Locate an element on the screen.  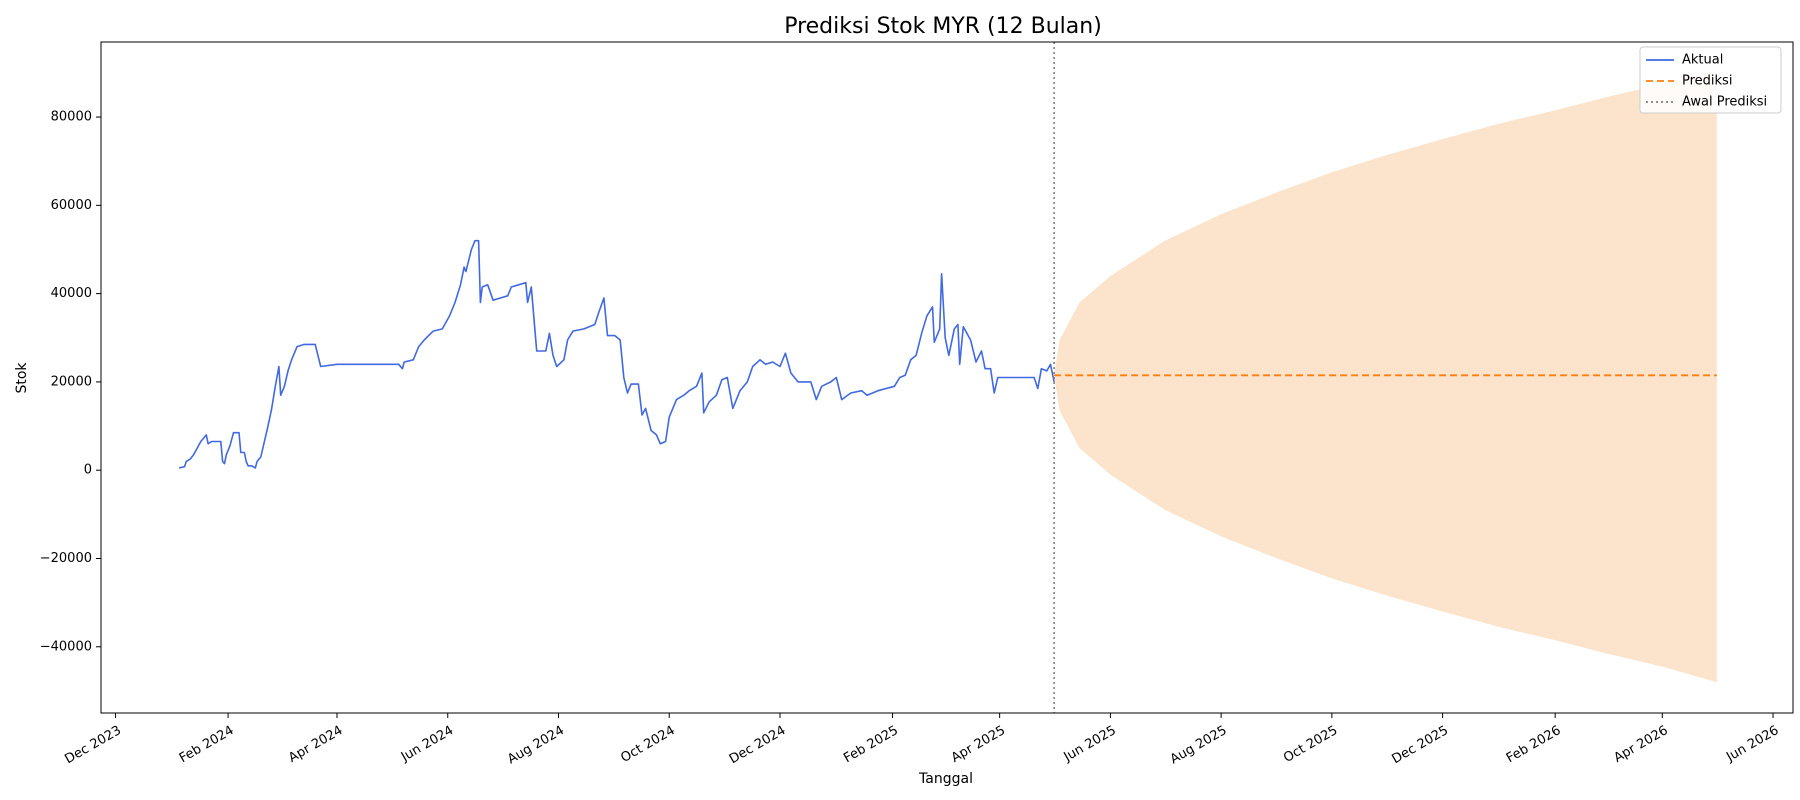
y-tick-label: 20000 is located at coordinates (71, 381).